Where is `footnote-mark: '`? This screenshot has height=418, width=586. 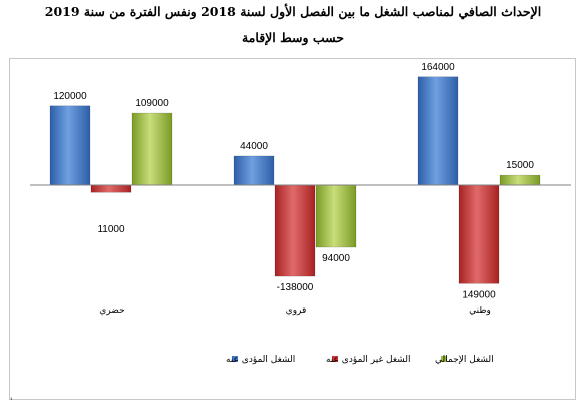
footnote-mark: ' is located at coordinates (11, 402).